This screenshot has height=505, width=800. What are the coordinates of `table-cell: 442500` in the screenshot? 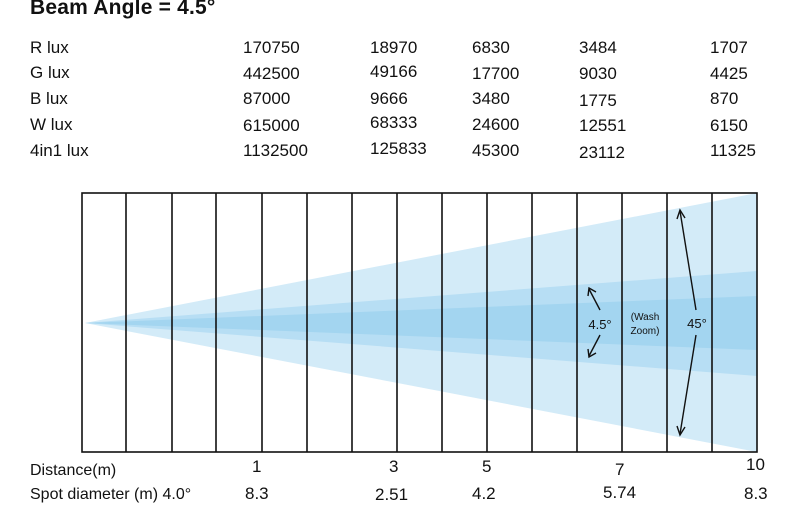 It's located at (271, 73).